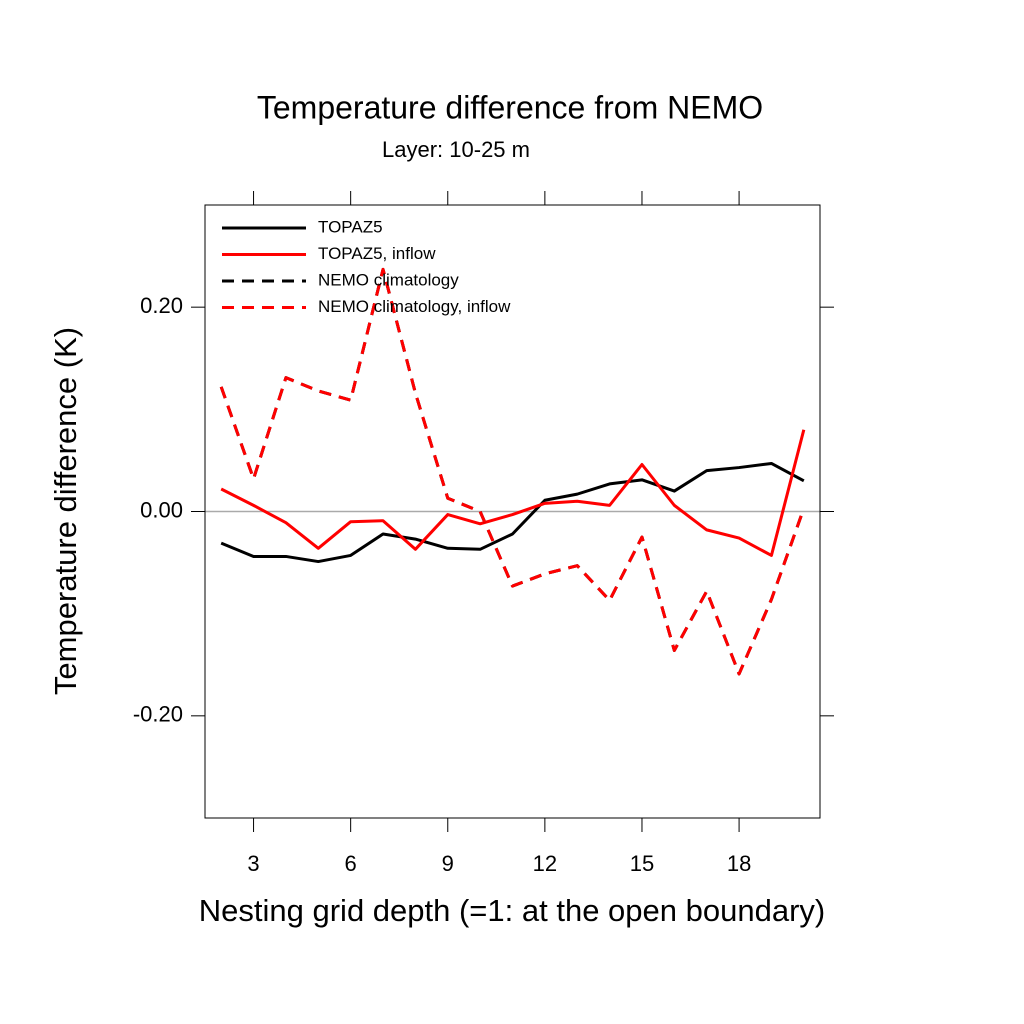 The width and height of the screenshot is (1024, 1024). Describe the element at coordinates (351, 863) in the screenshot. I see `x-tick-label: 6` at that location.